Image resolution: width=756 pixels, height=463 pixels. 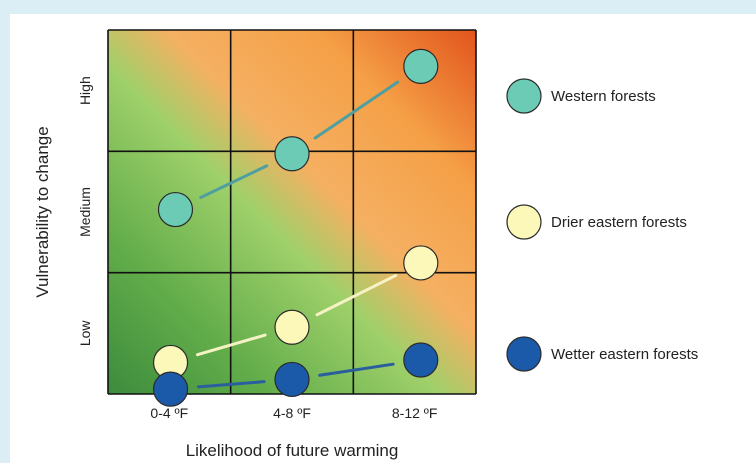 I want to click on x-tick-labels: 0-4 ºF 4-8 ºF 8-12 ºF, so click(x=293, y=413).